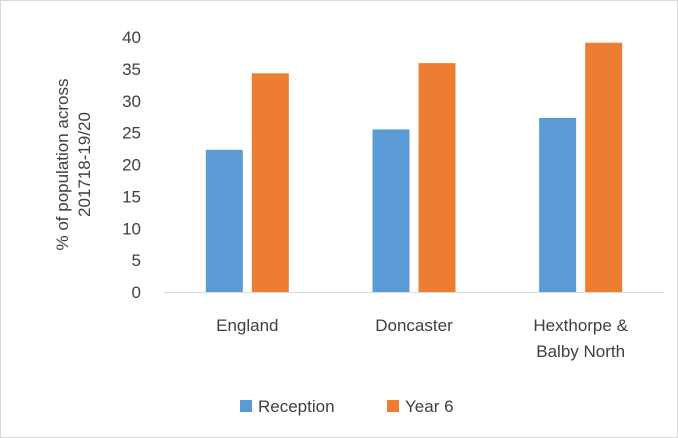 The width and height of the screenshot is (678, 438). I want to click on x-category-label: Hexthorpe &, so click(580, 325).